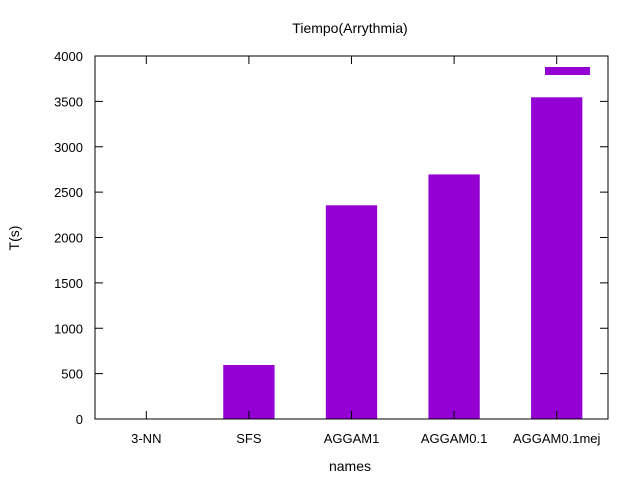 This screenshot has height=480, width=640. I want to click on x-tick-label: AGGAM0.1mej, so click(557, 438).